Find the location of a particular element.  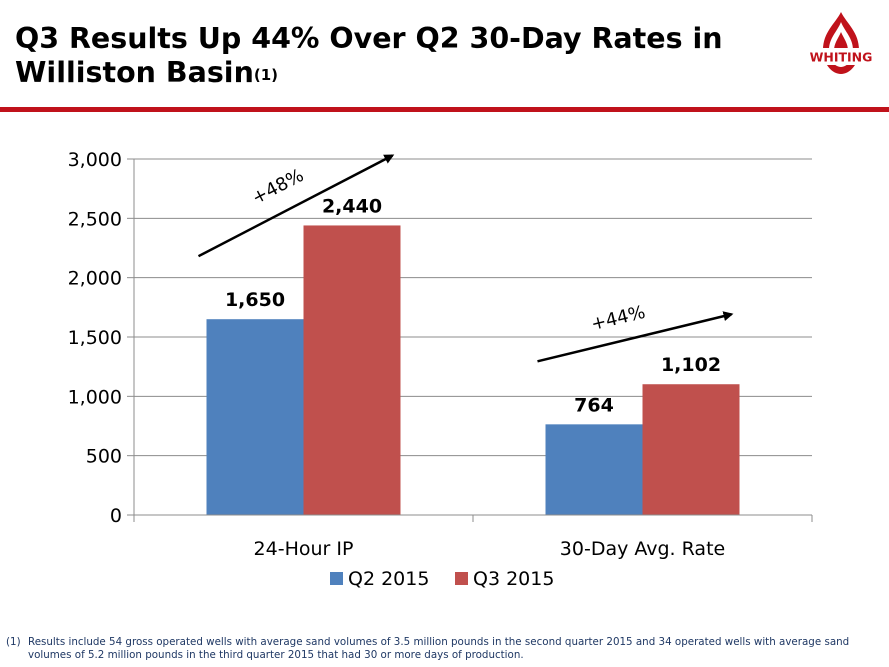

growth-annotation-label: +48% is located at coordinates (278, 187).